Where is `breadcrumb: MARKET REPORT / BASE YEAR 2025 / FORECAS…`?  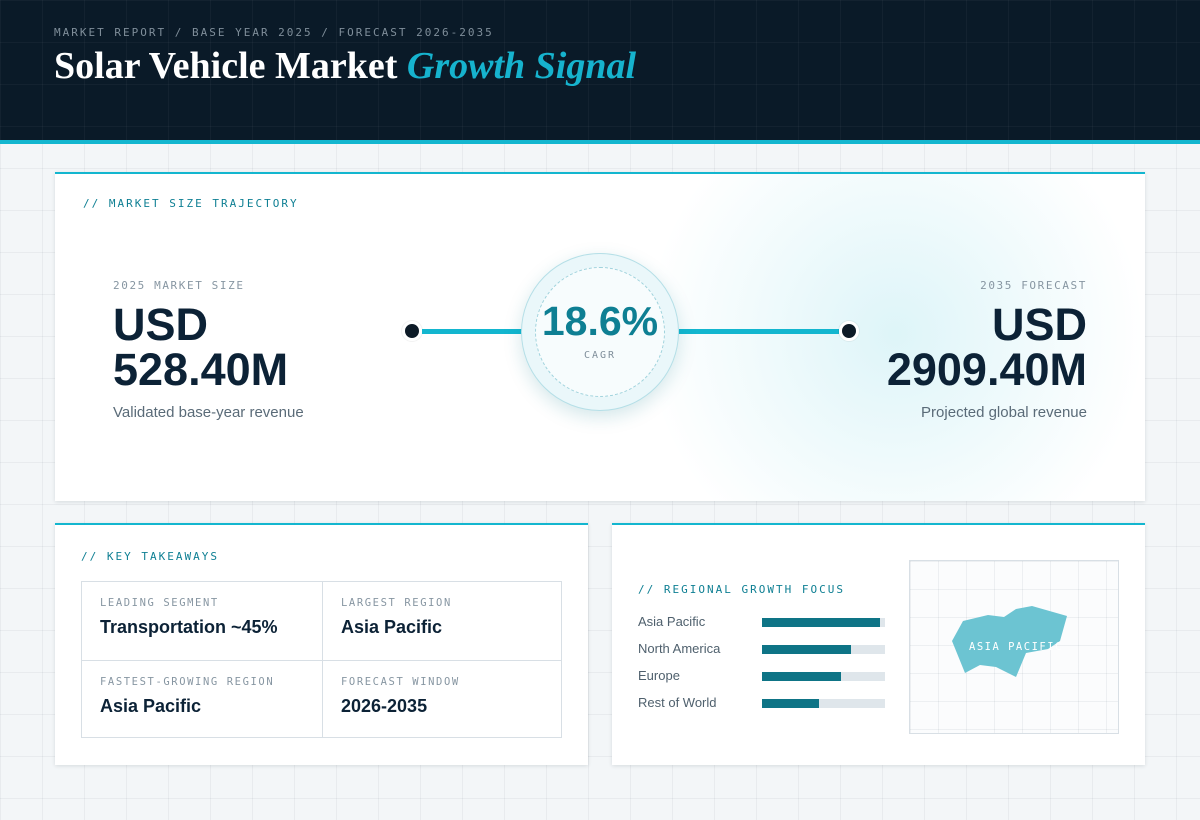
breadcrumb: MARKET REPORT / BASE YEAR 2025 / FORECAS… is located at coordinates (274, 32).